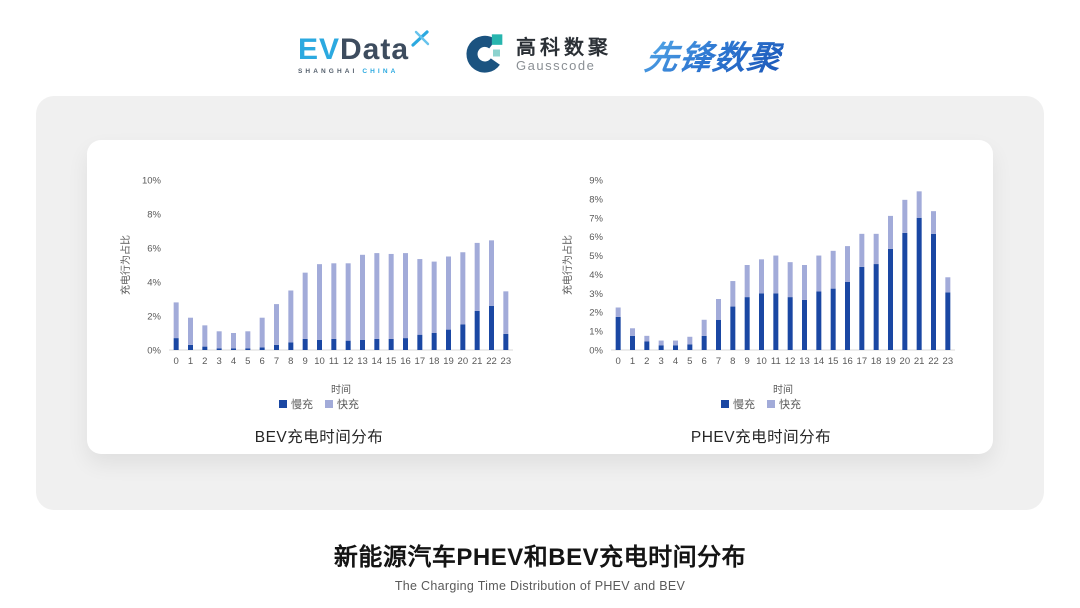  Describe the element at coordinates (862, 361) in the screenshot. I see `x-tick-label: 17` at that location.